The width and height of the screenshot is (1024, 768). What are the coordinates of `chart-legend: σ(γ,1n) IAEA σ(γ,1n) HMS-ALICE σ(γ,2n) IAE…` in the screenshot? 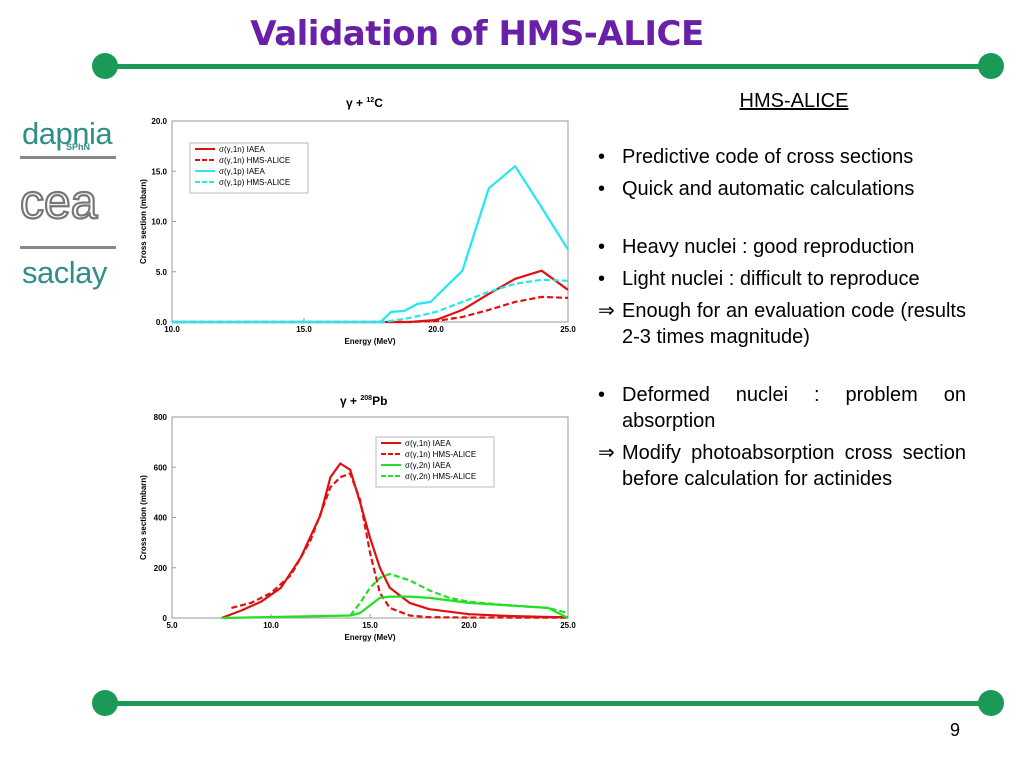 It's located at (435, 462).